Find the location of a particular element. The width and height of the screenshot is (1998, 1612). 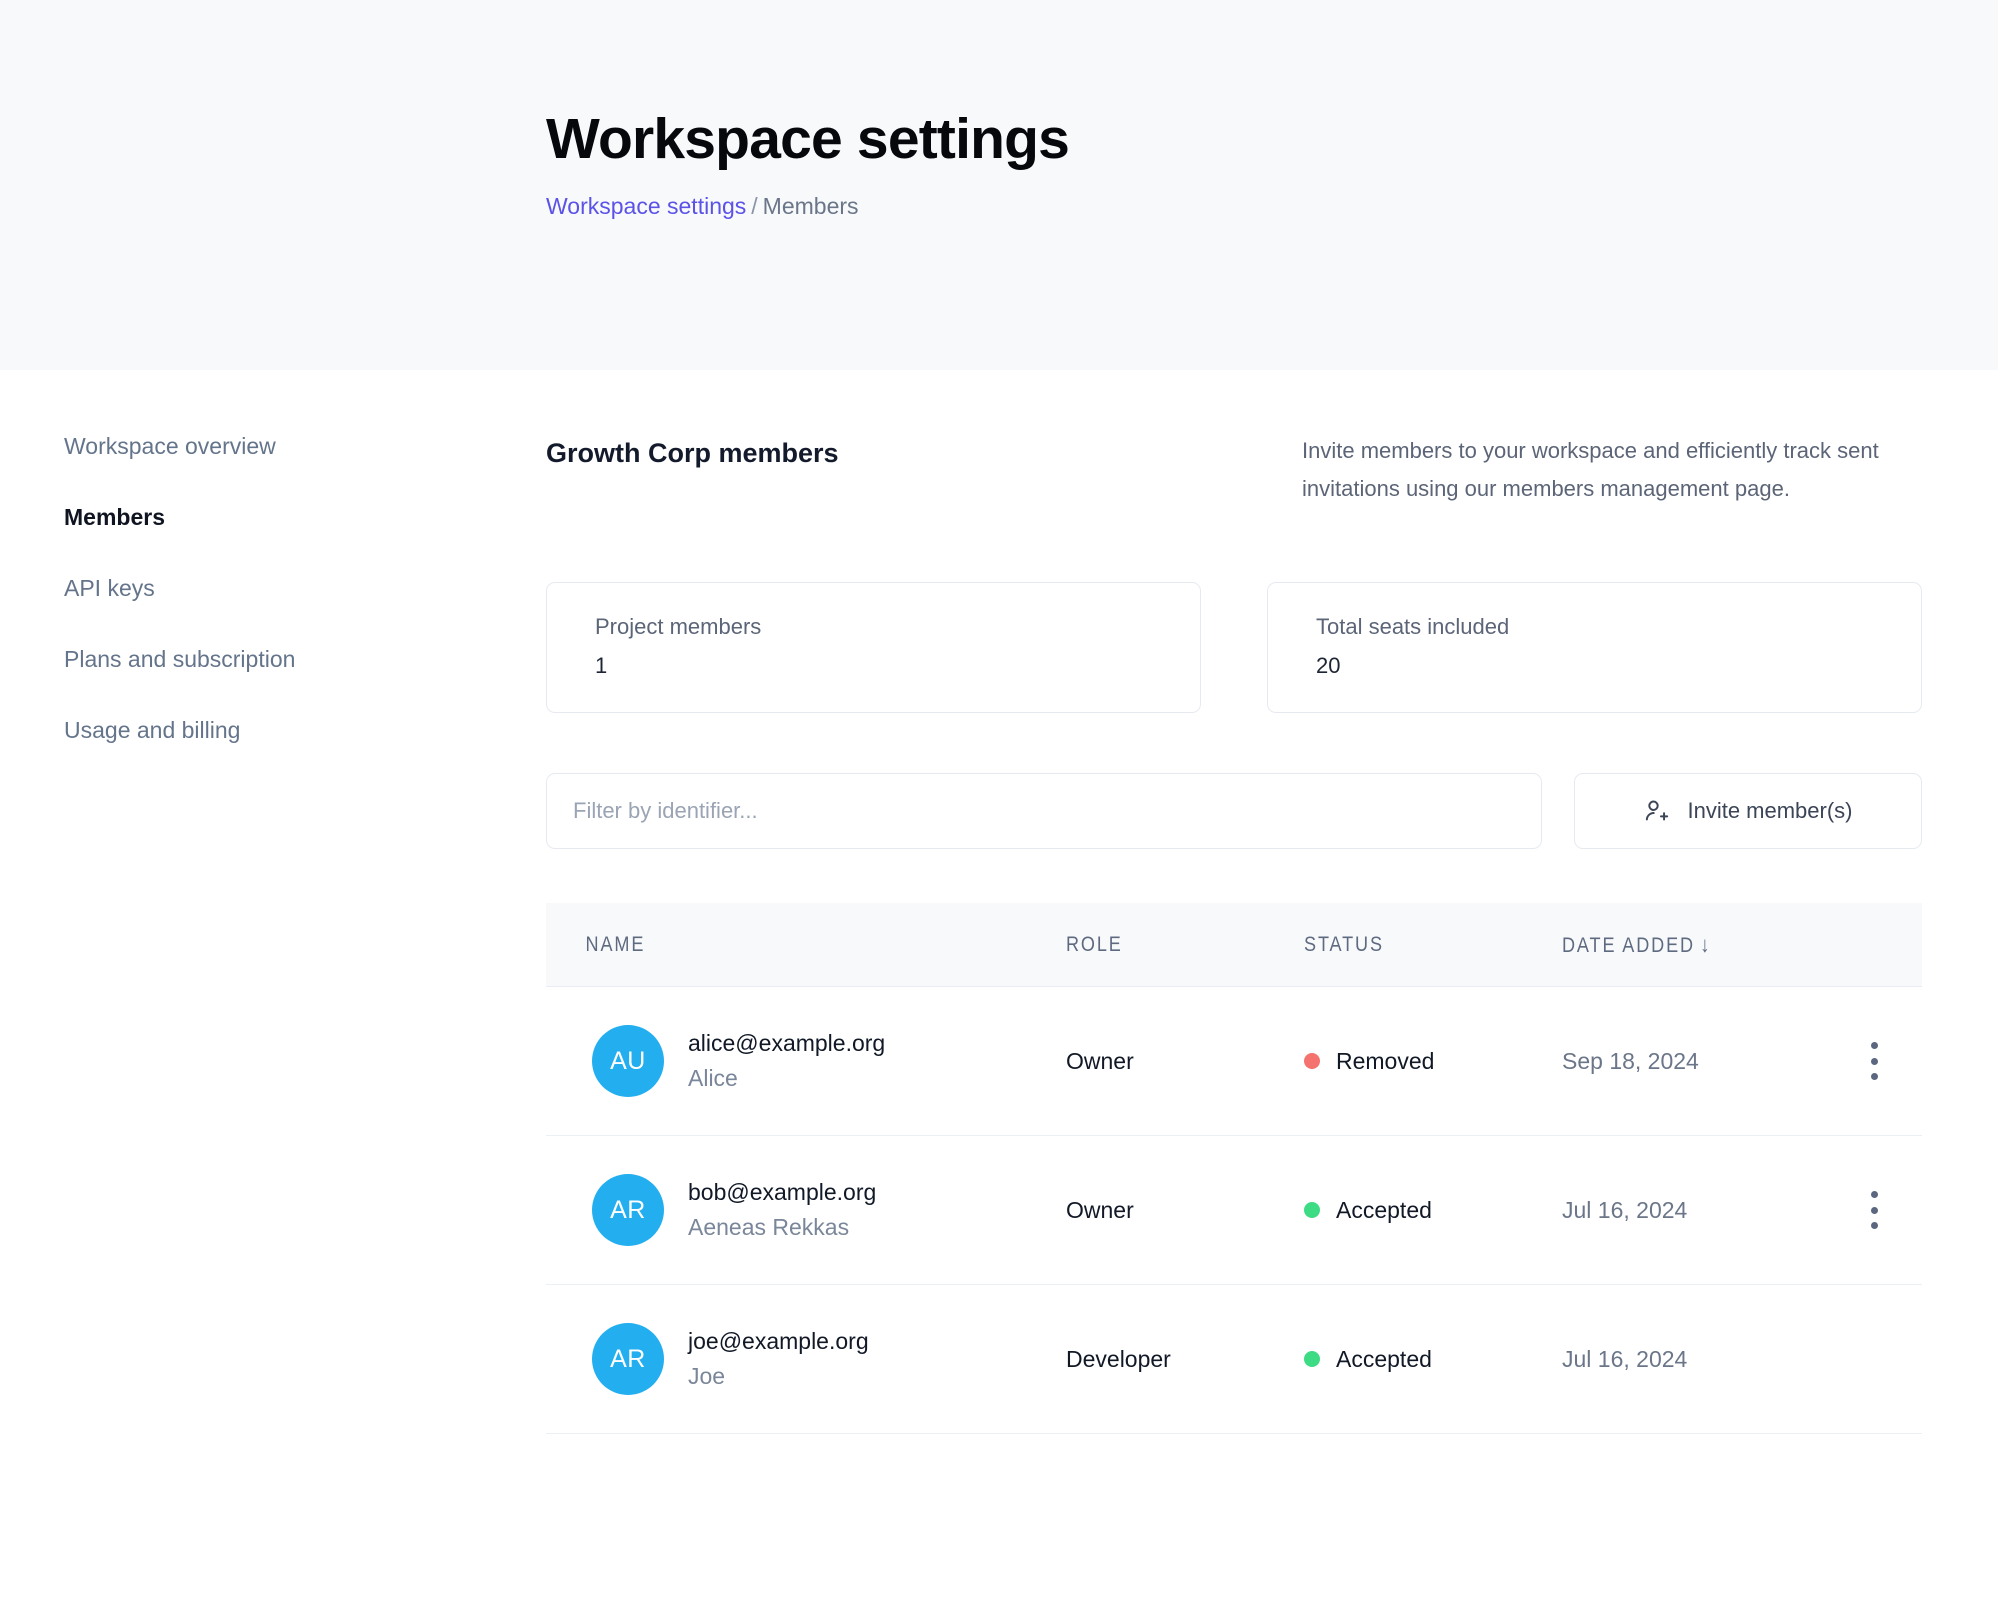

invite-members-button: Invite member(s) is located at coordinates (1748, 811).